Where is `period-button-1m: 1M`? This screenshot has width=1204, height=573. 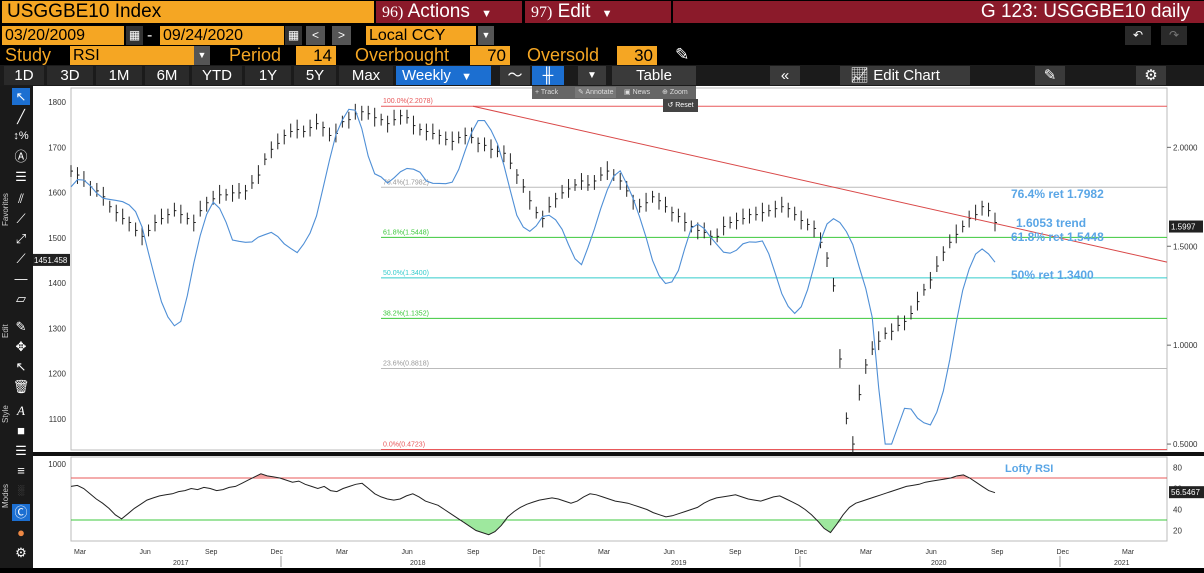
period-button-1m: 1M is located at coordinates (119, 75).